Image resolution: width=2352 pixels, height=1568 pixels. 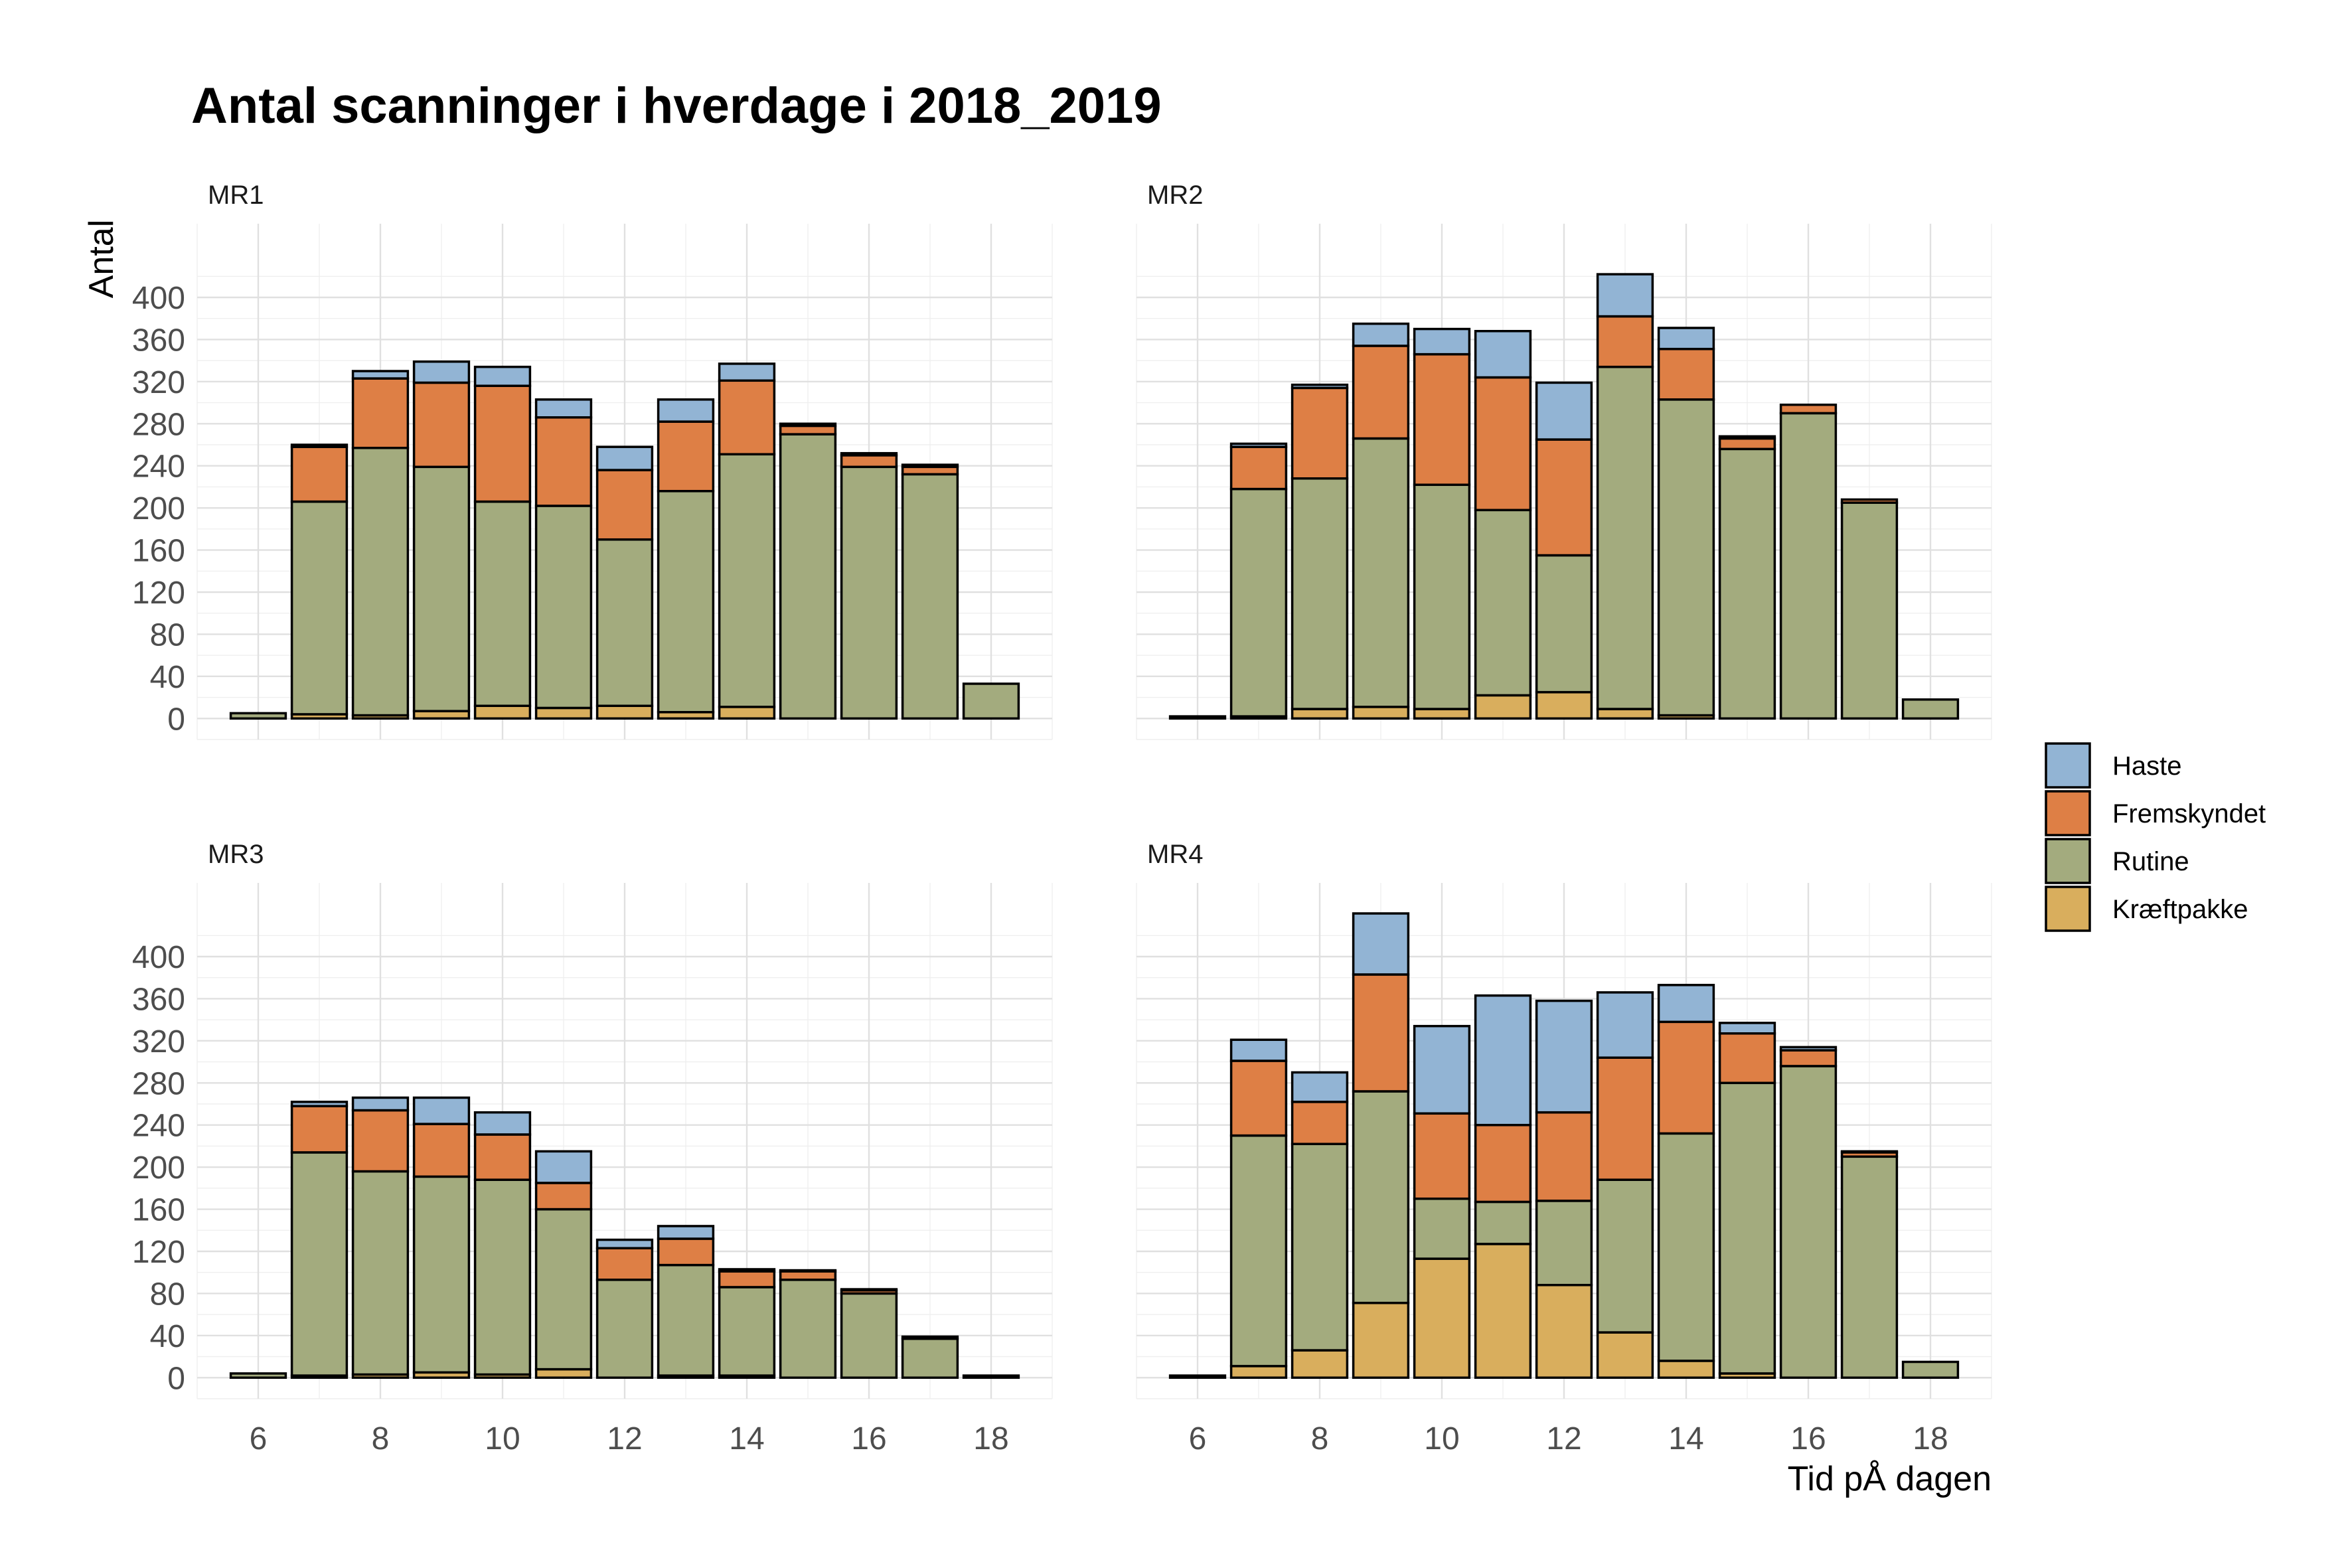 I want to click on y-tick-label: 240, so click(x=158, y=467).